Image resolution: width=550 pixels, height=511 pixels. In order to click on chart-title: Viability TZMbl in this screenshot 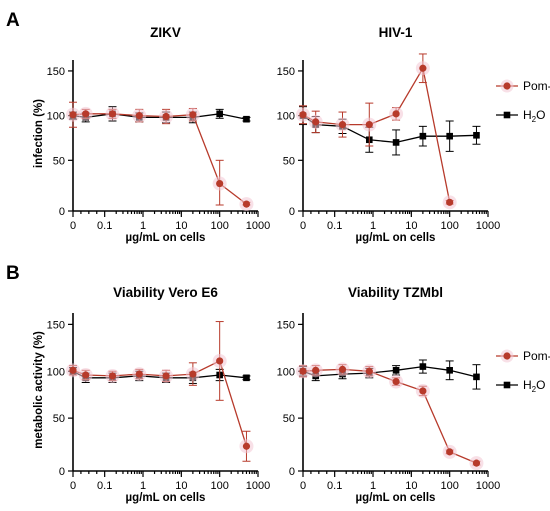, I will do `click(395, 292)`.